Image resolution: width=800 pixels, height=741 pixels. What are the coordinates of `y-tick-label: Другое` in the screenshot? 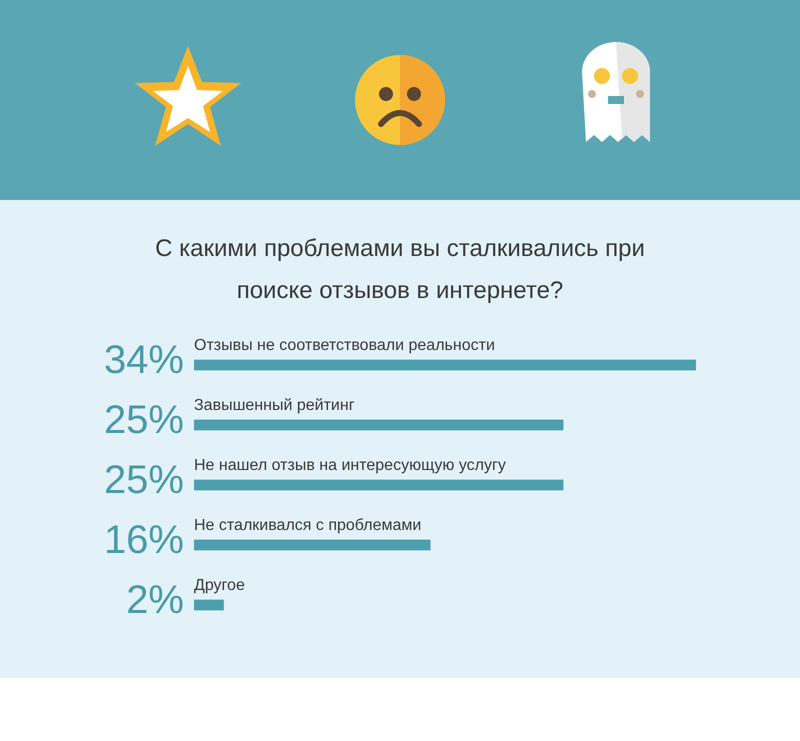 It's located at (219, 585).